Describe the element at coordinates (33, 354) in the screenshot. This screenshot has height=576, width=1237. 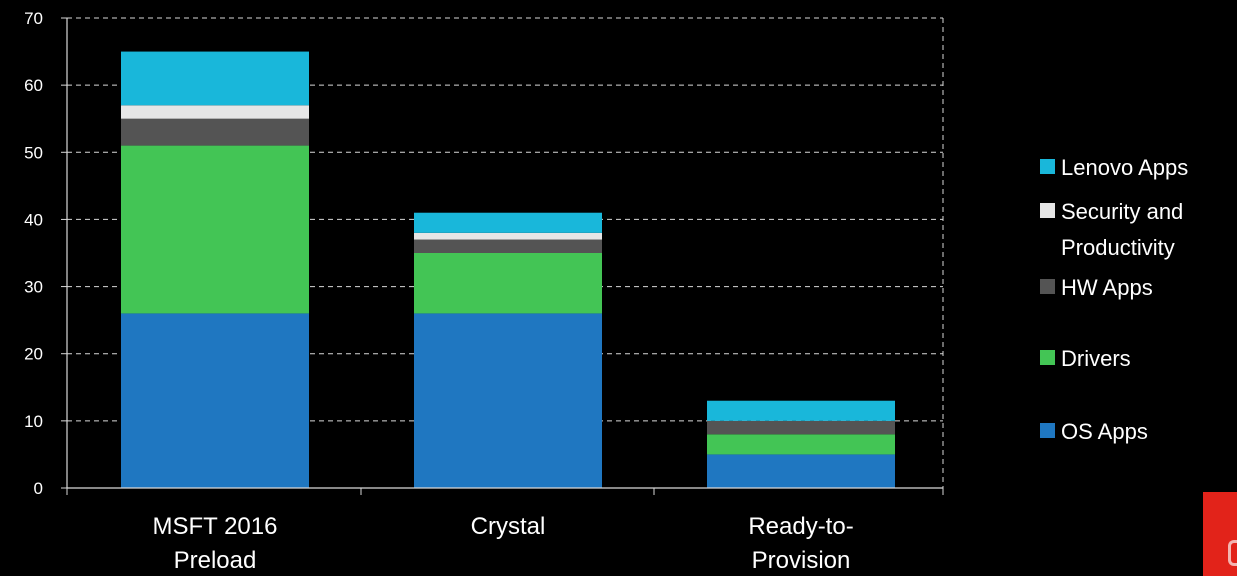
I see `y-tick-label: 20` at that location.